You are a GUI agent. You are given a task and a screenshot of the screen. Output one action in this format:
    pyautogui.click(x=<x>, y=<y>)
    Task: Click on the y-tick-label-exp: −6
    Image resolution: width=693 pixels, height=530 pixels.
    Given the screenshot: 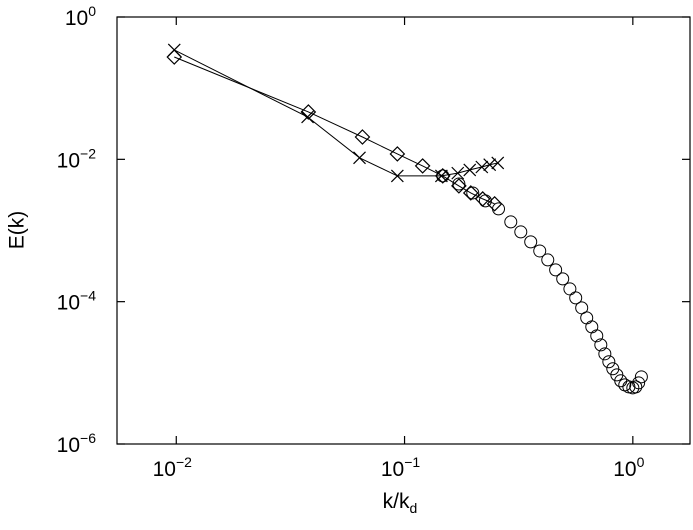 What is the action you would take?
    pyautogui.click(x=88, y=438)
    